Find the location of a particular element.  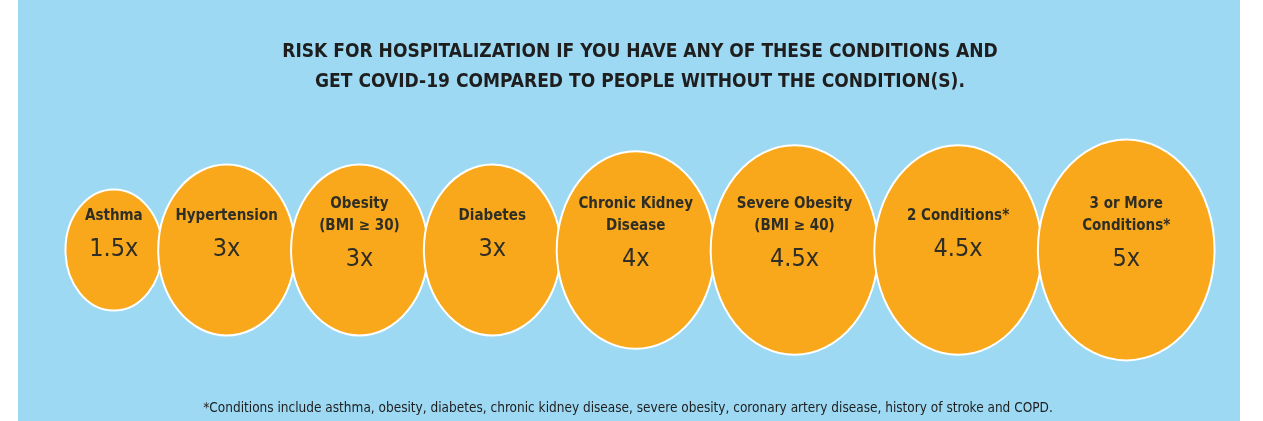

category-label: Obesity (BMI ≥ 30) is located at coordinates (359, 214).